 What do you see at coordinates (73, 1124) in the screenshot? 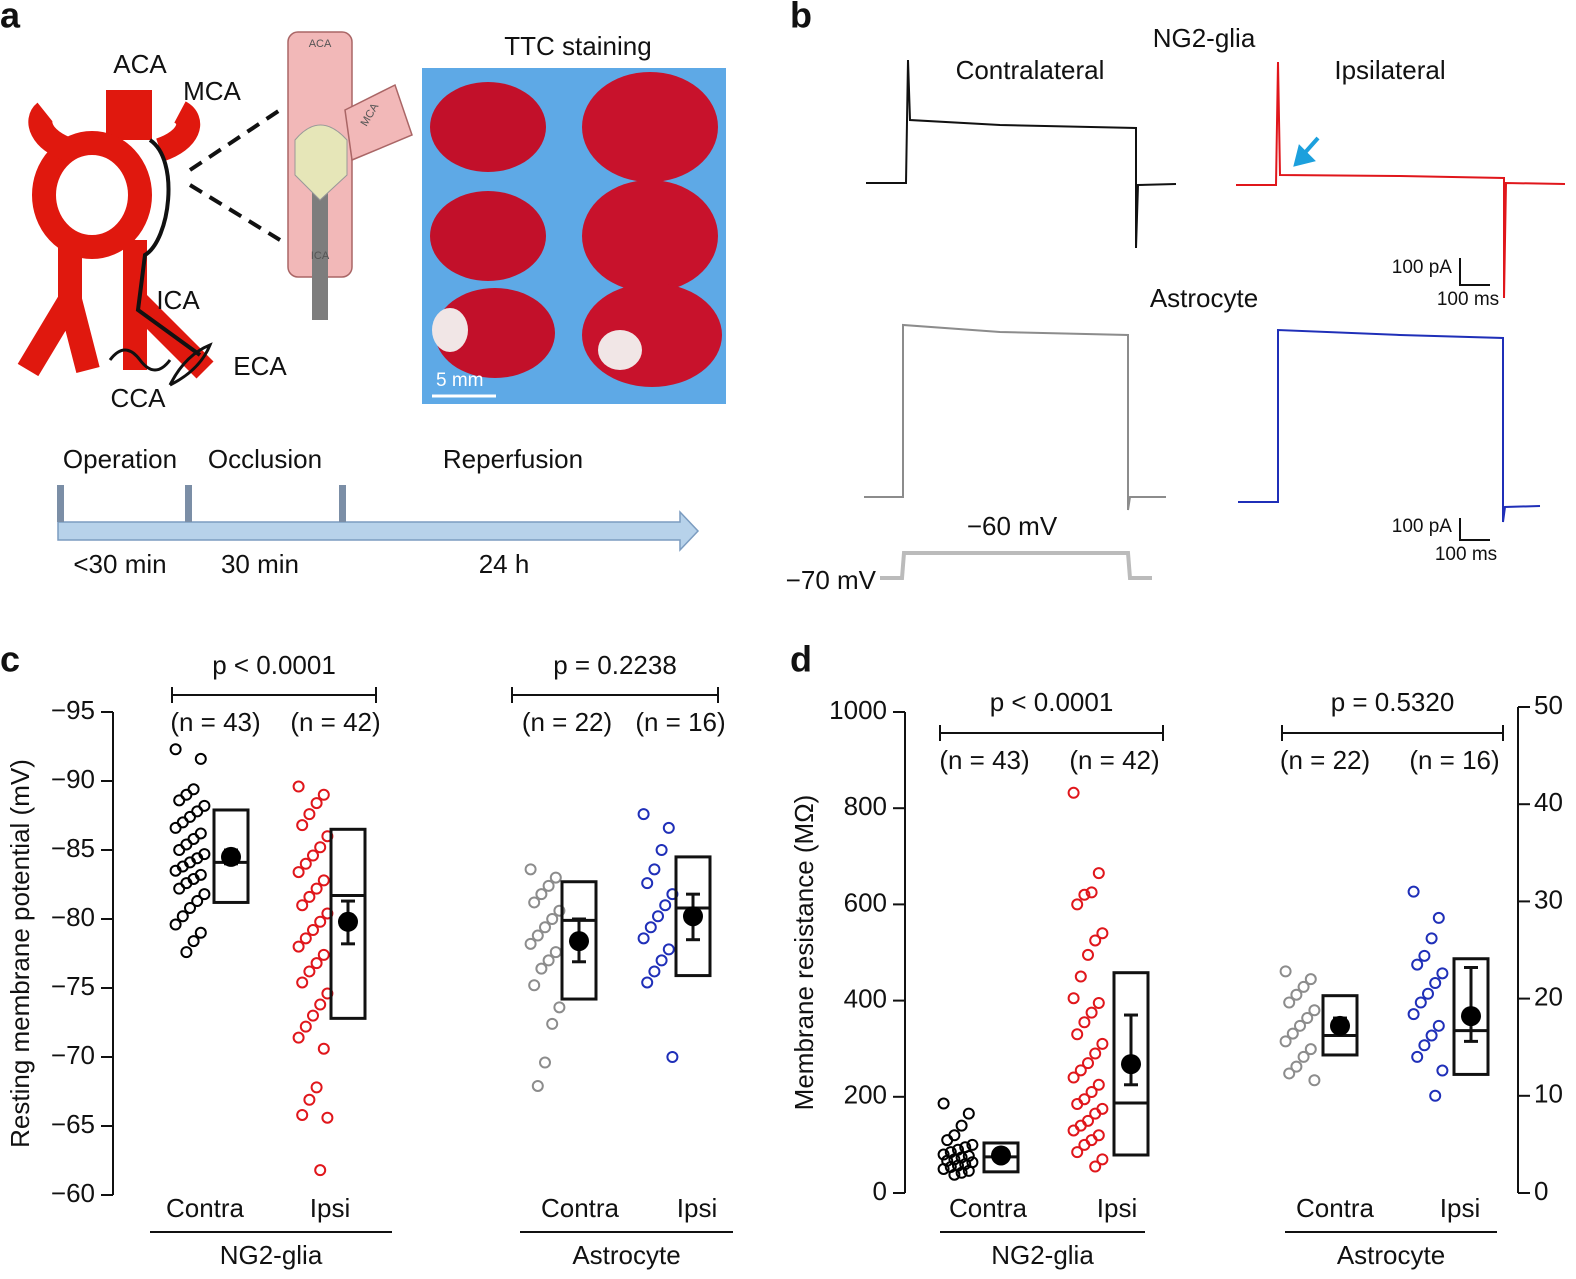
I see `y-tick-label: −65` at bounding box center [73, 1124].